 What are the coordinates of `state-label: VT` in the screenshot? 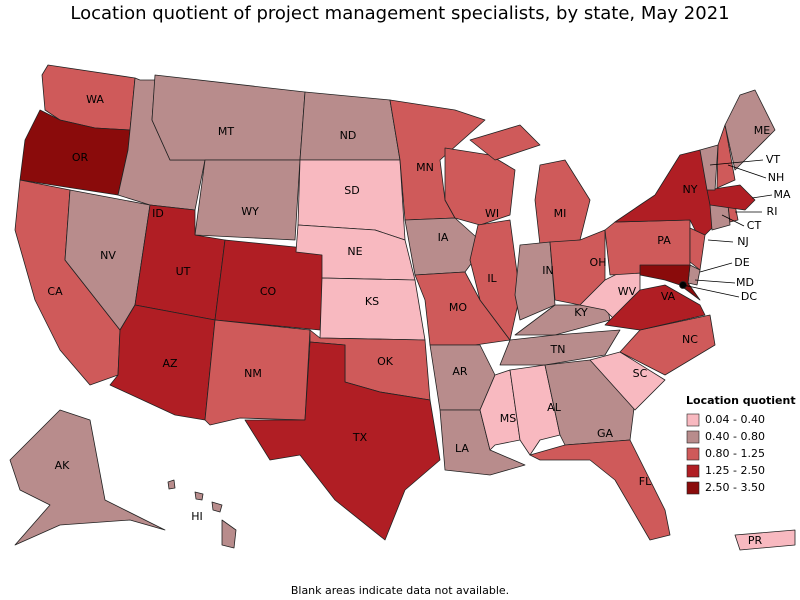 It's located at (773, 159).